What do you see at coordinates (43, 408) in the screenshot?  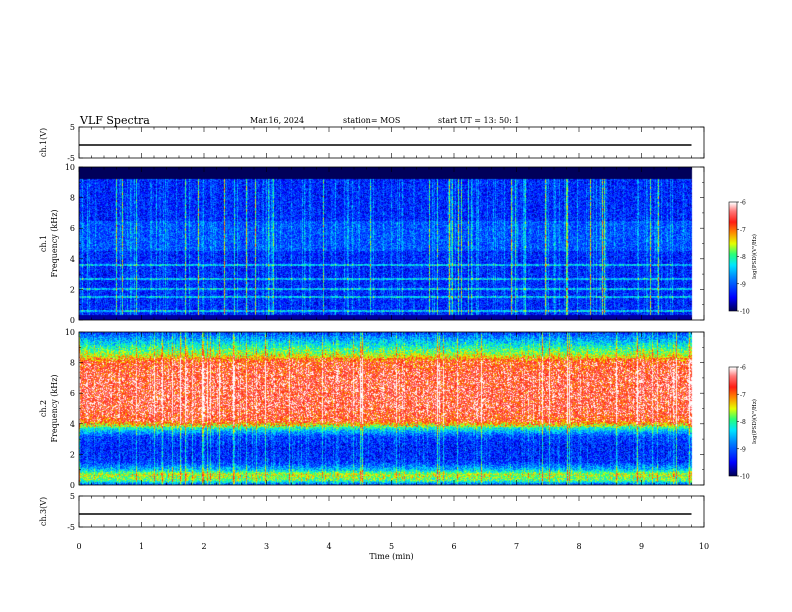 I see `ch2-spectrogram-ylabel-1: ch.2` at bounding box center [43, 408].